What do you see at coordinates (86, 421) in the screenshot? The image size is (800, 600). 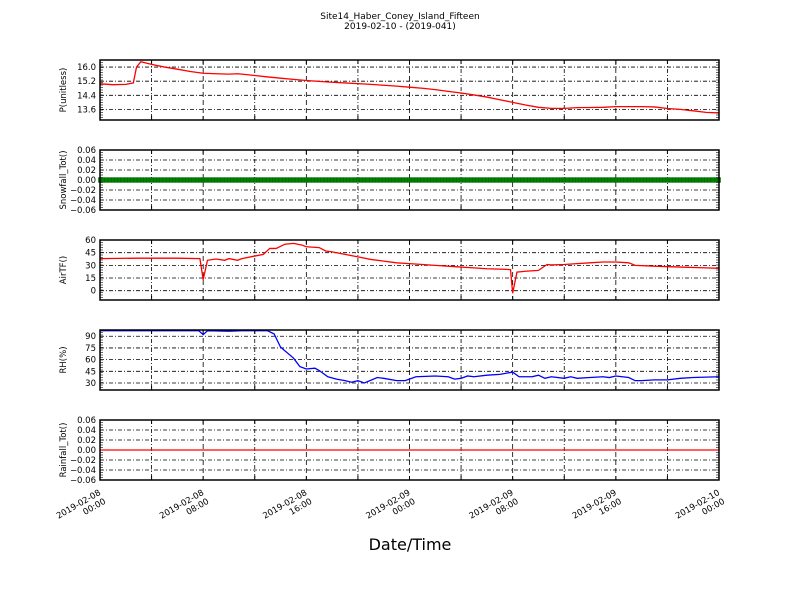 I see `y-tick-label: 0.06` at bounding box center [86, 421].